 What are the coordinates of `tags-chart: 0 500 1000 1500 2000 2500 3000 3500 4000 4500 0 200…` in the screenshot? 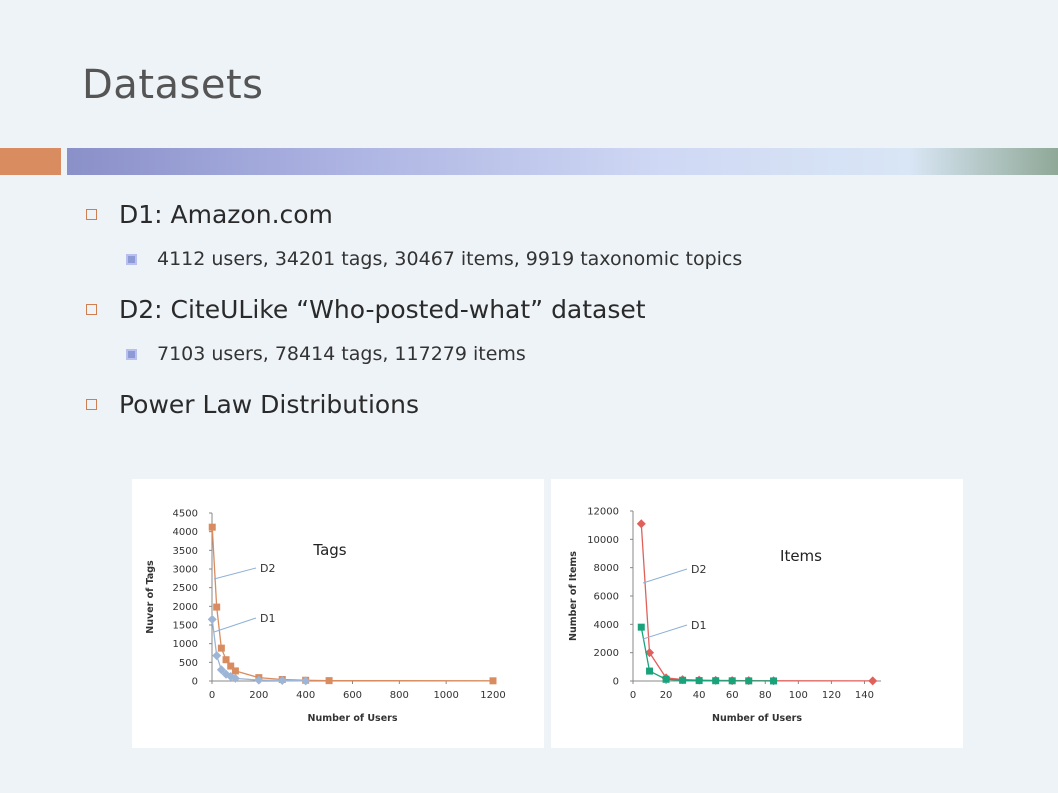 It's located at (325, 617).